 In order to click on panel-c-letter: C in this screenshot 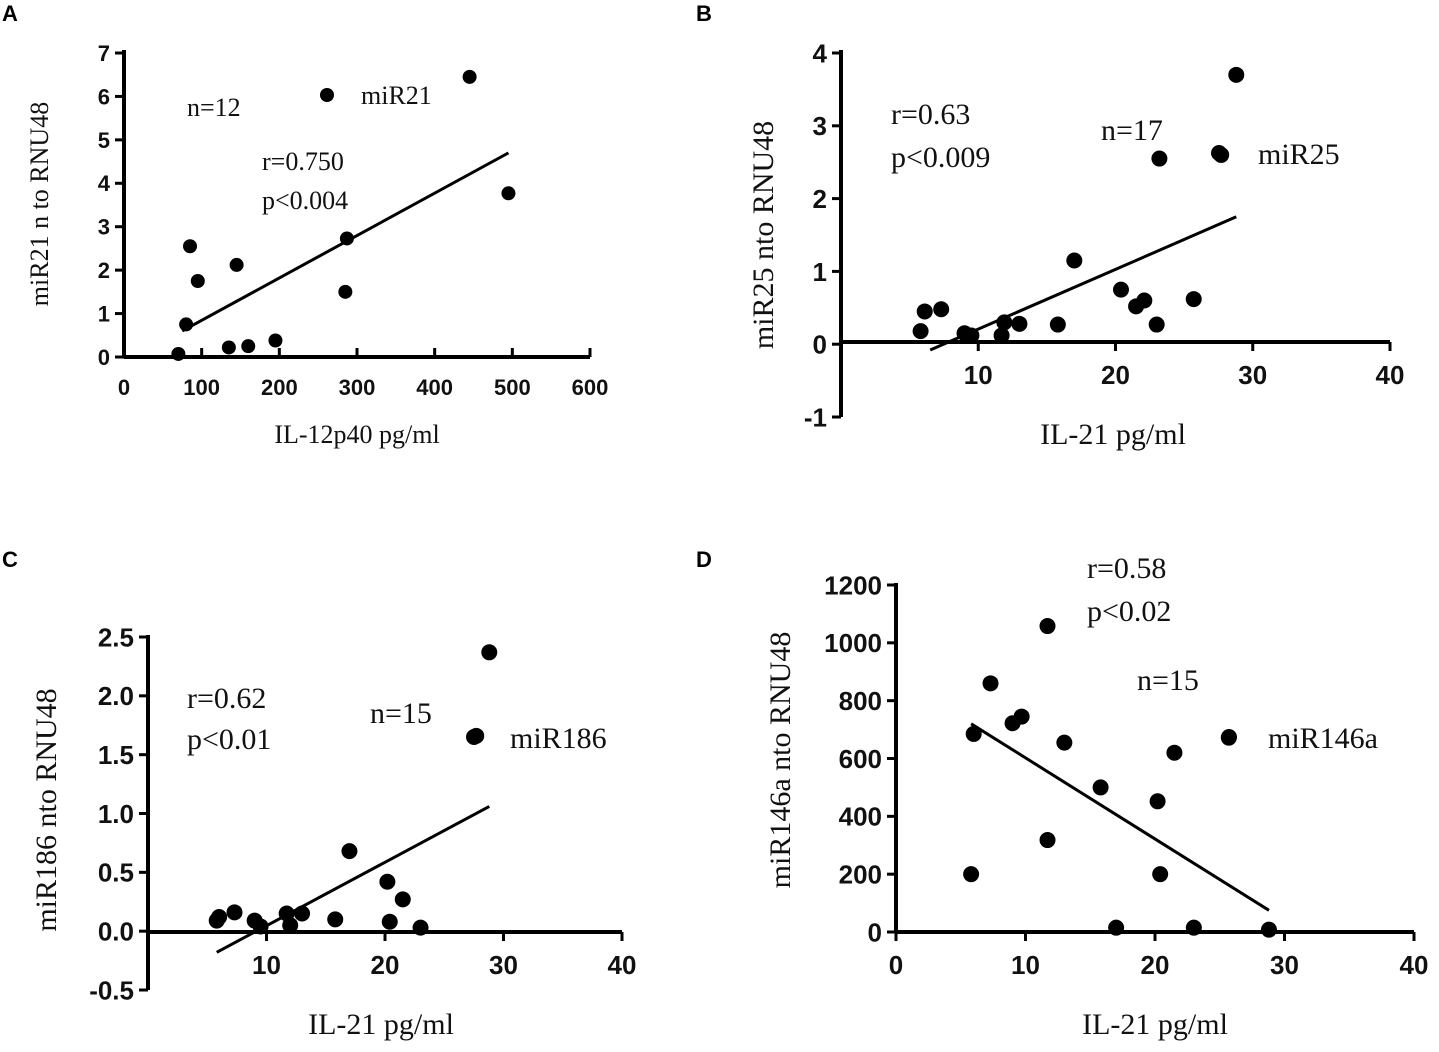, I will do `click(10, 559)`.